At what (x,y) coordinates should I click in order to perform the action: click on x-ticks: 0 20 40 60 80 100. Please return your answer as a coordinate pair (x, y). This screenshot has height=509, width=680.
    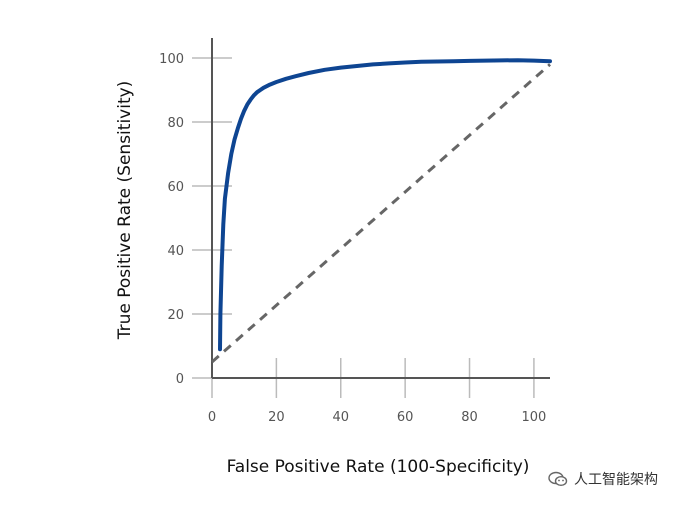
    Looking at the image, I should click on (377, 391).